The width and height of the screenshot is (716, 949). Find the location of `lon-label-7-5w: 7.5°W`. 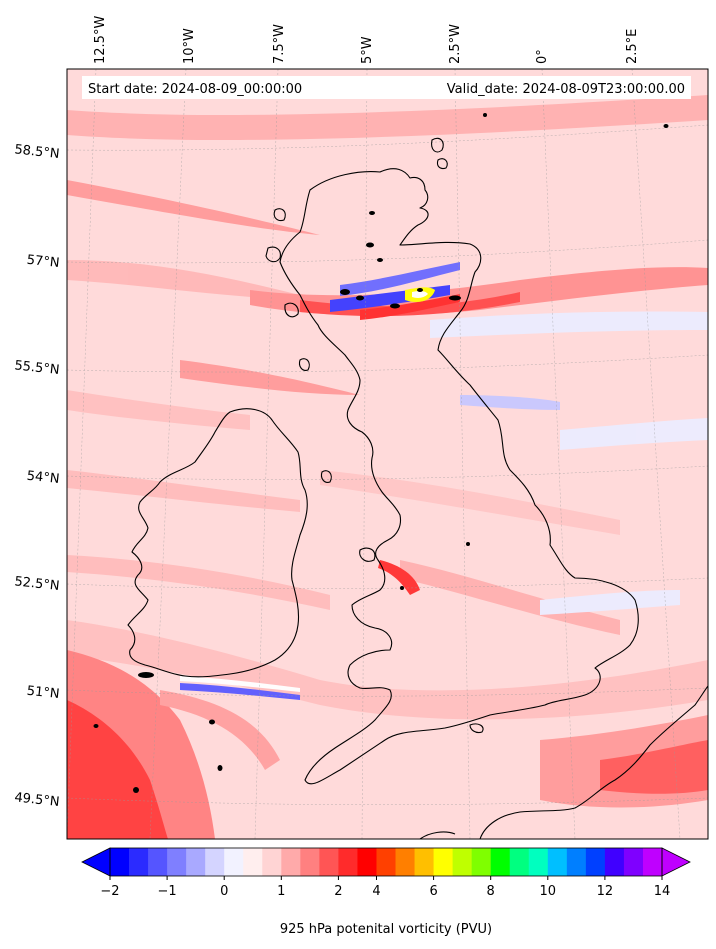

lon-label-7-5w: 7.5°W is located at coordinates (279, 44).